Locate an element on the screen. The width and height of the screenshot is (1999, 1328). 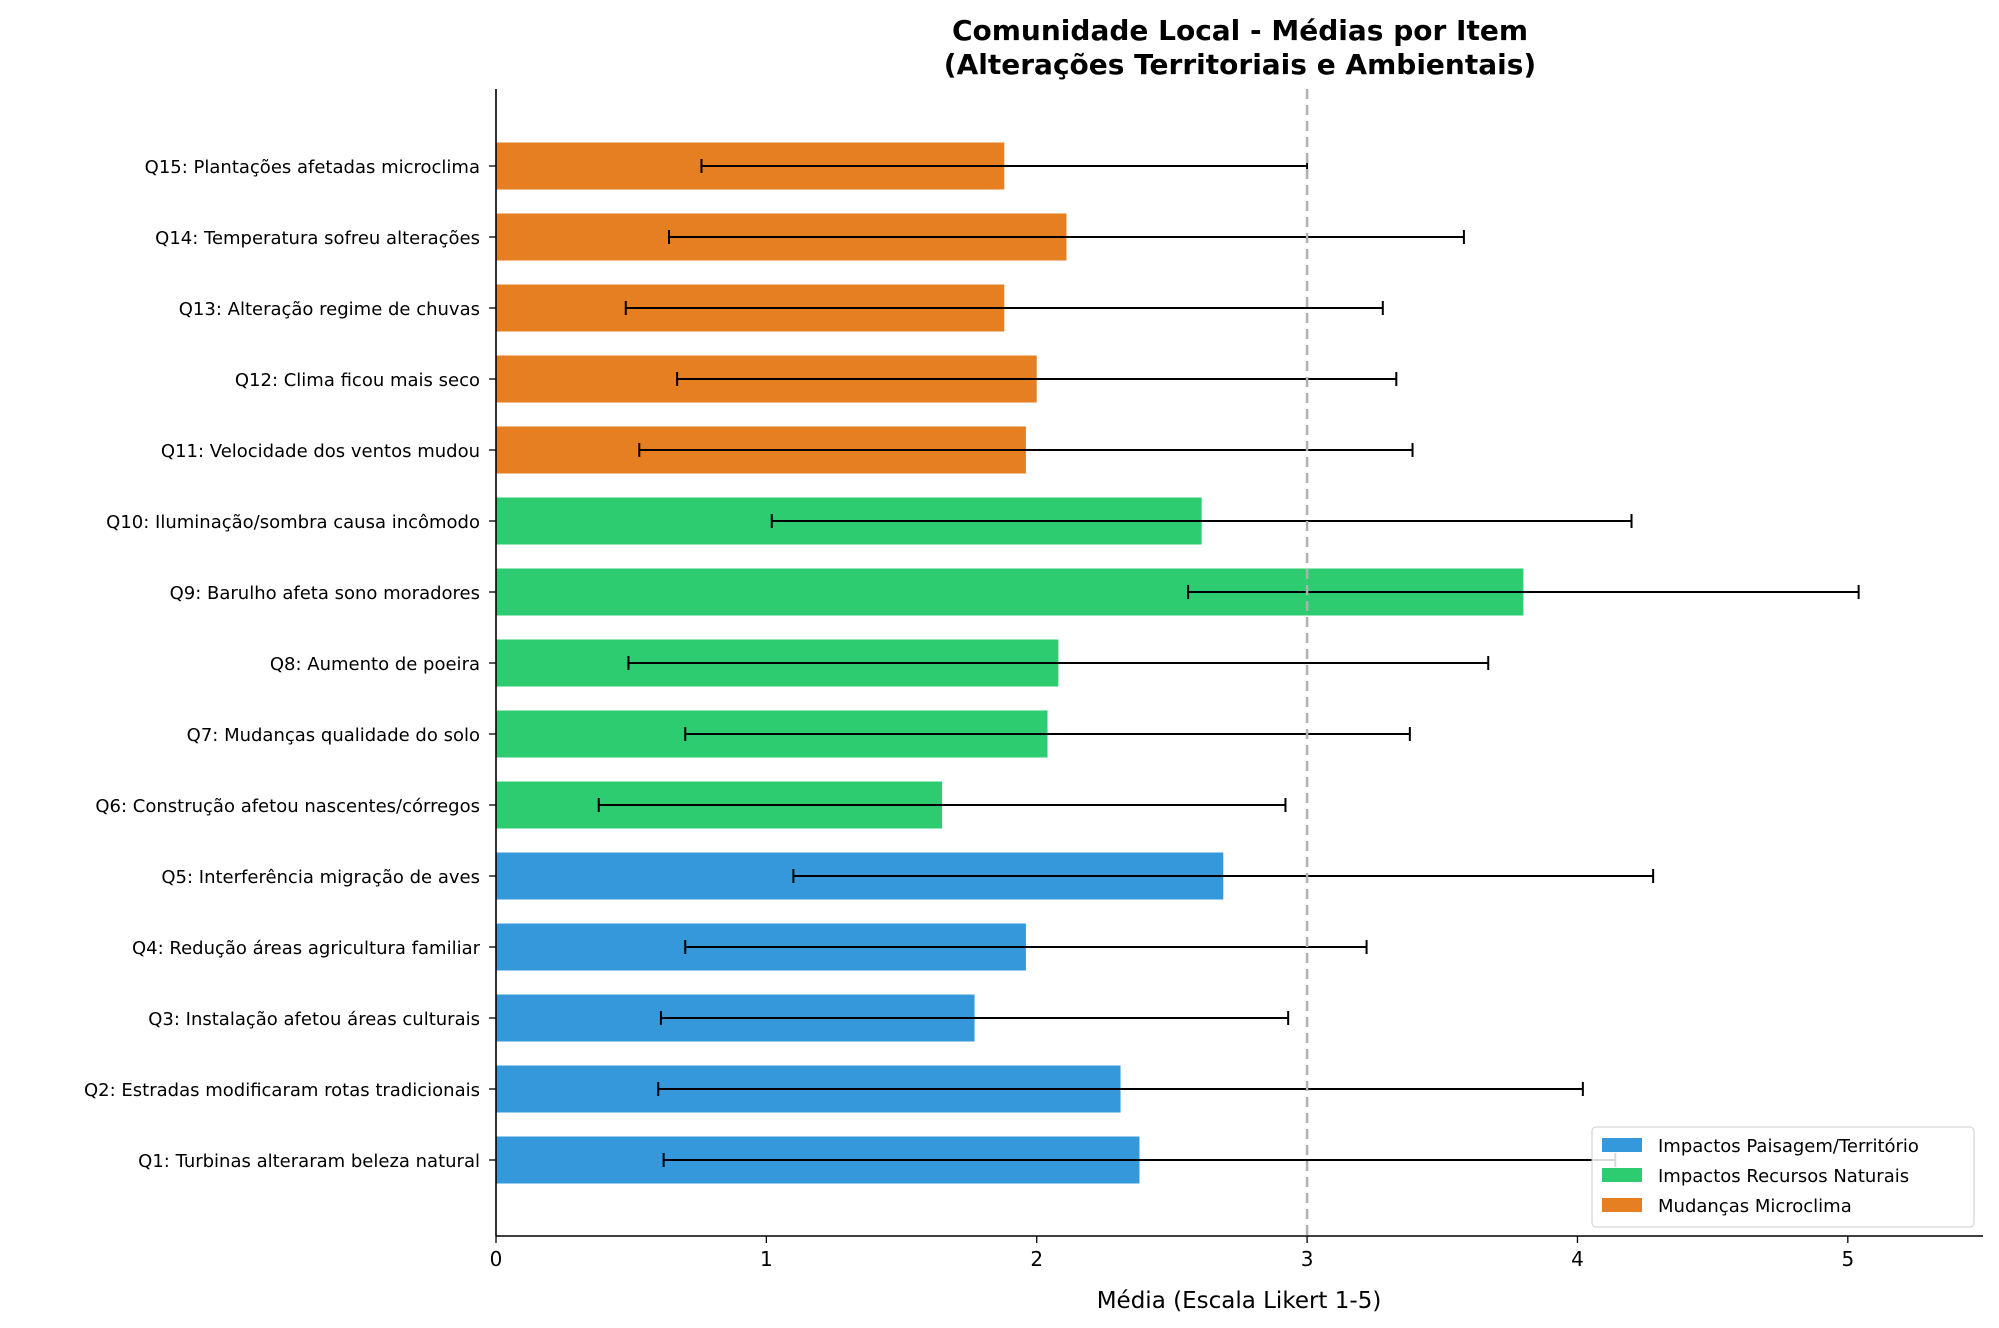
y-tick-label: Q6: Construção afetou nascentes/córregos is located at coordinates (287, 806).